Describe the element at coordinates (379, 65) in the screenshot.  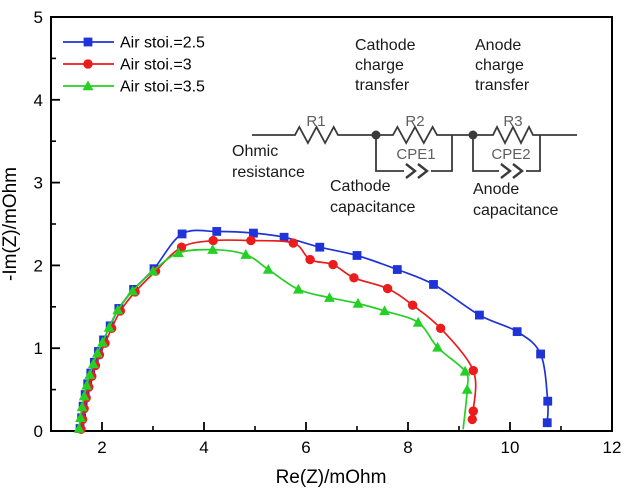
I see `cathode-charge-transfer-label: charge` at that location.